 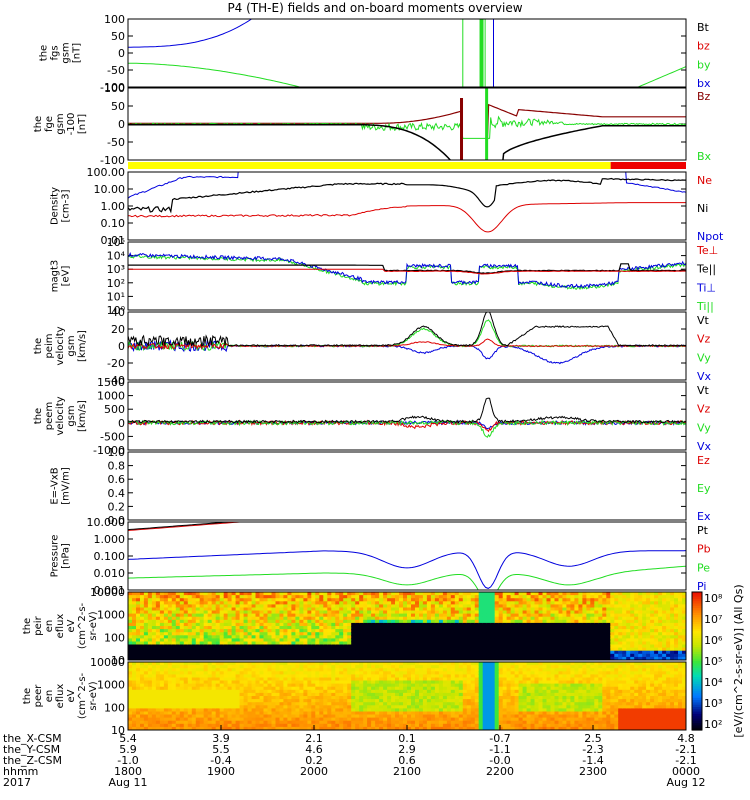 I want to click on ytick-label: -40, so click(x=116, y=380).